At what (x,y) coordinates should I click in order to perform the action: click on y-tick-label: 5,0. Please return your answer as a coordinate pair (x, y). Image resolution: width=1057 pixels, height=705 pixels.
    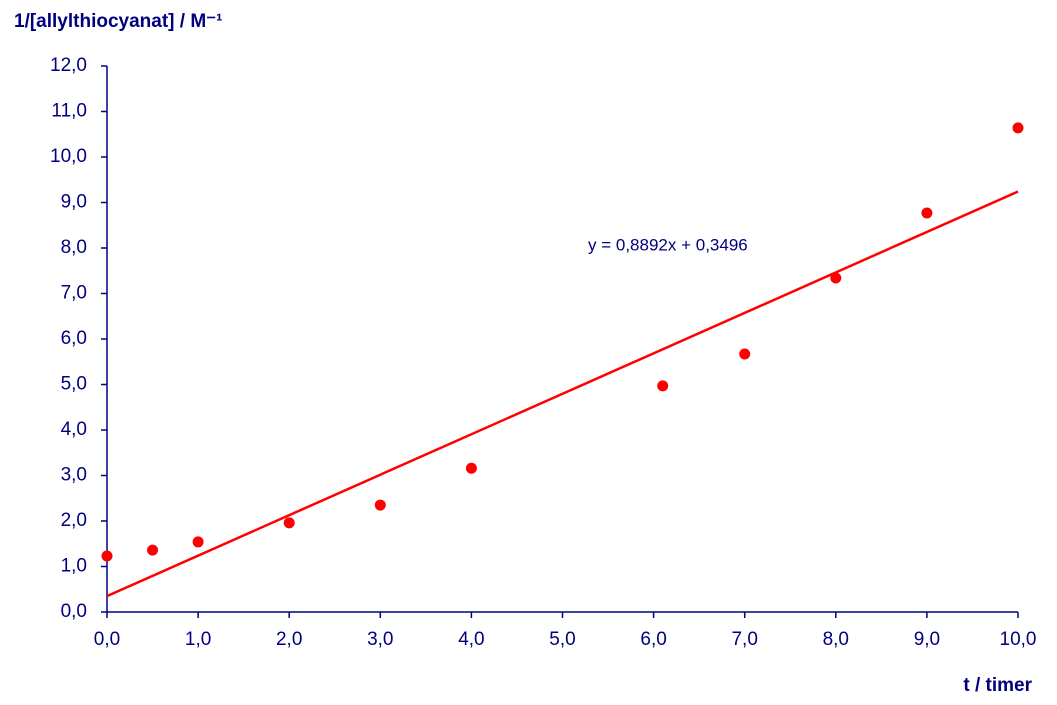
    Looking at the image, I should click on (74, 384).